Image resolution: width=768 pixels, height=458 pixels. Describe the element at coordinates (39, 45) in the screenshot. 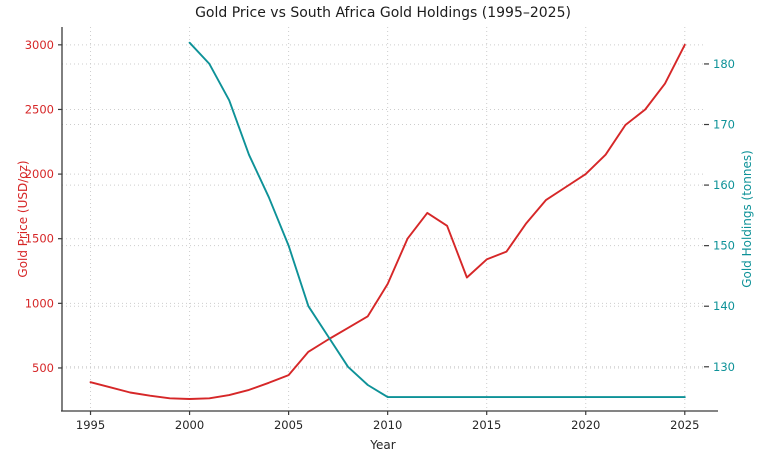

I see `left-tick-label: 3000` at that location.